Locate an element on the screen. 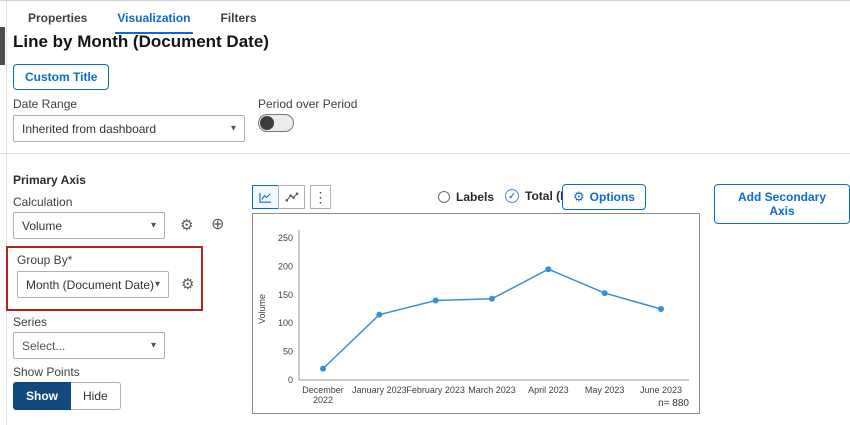 The image size is (850, 425). series-label: Series is located at coordinates (30, 322).